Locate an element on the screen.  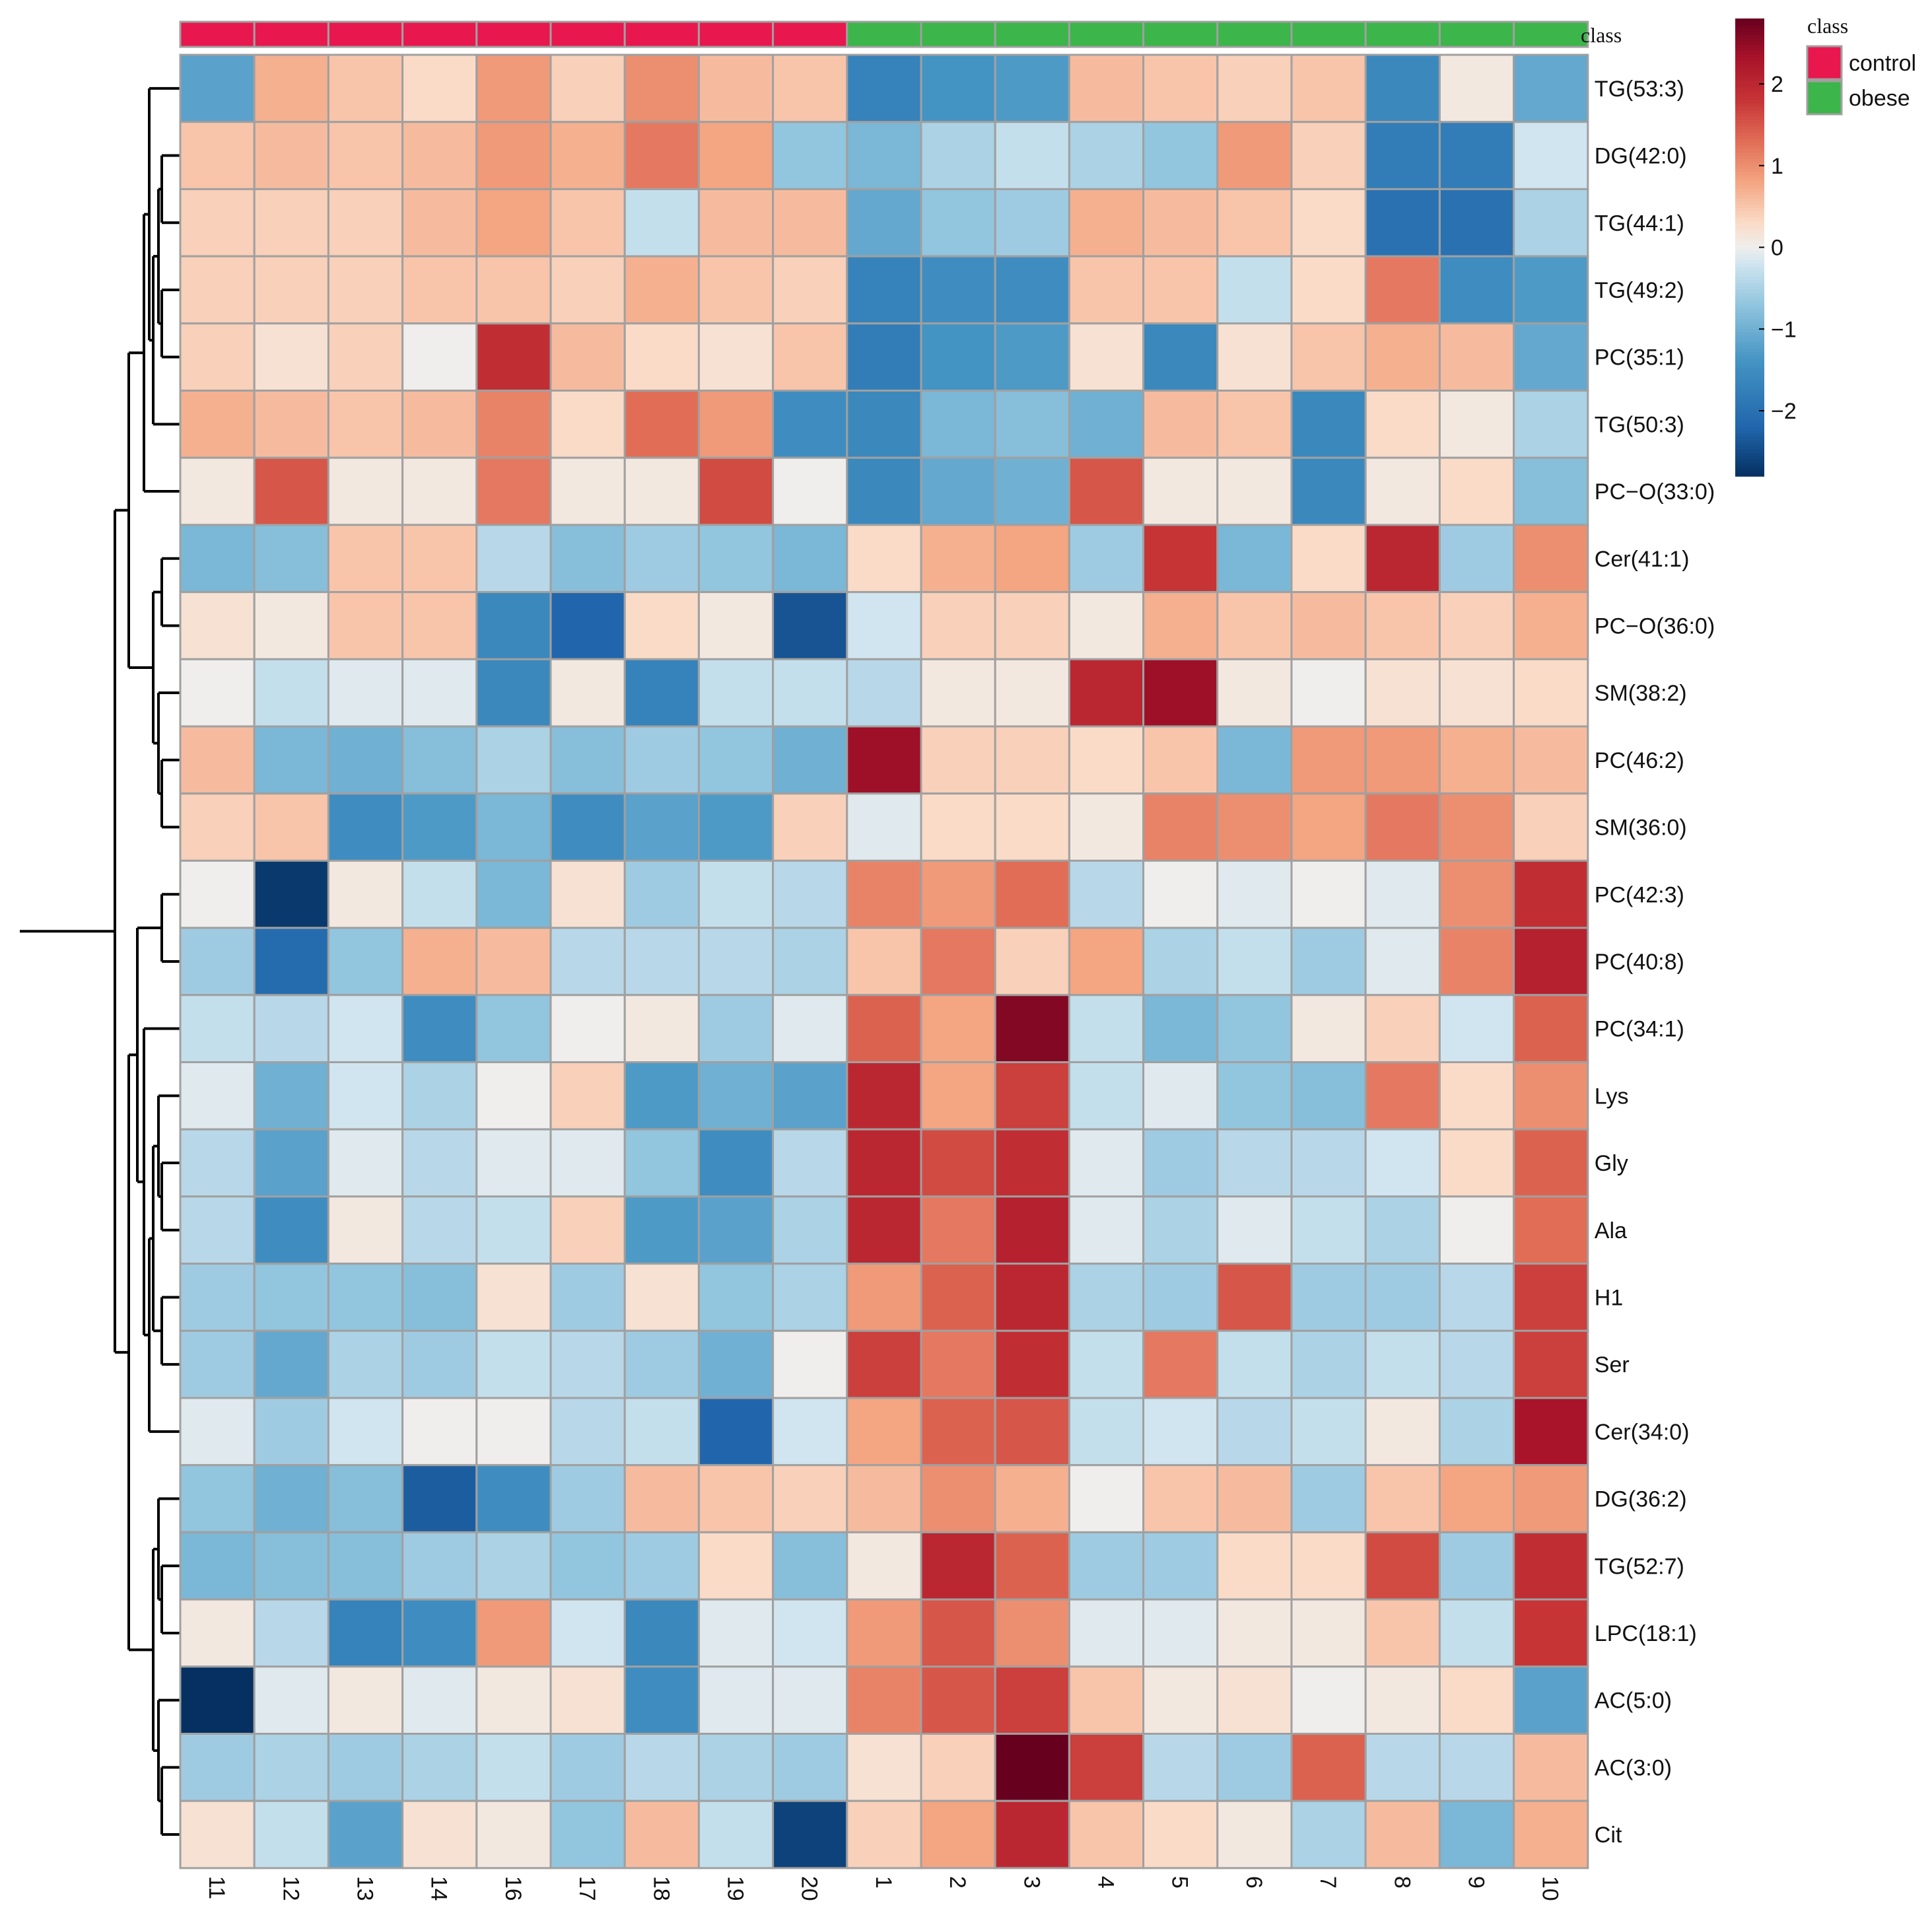
row-label: Ala is located at coordinates (1611, 1230).